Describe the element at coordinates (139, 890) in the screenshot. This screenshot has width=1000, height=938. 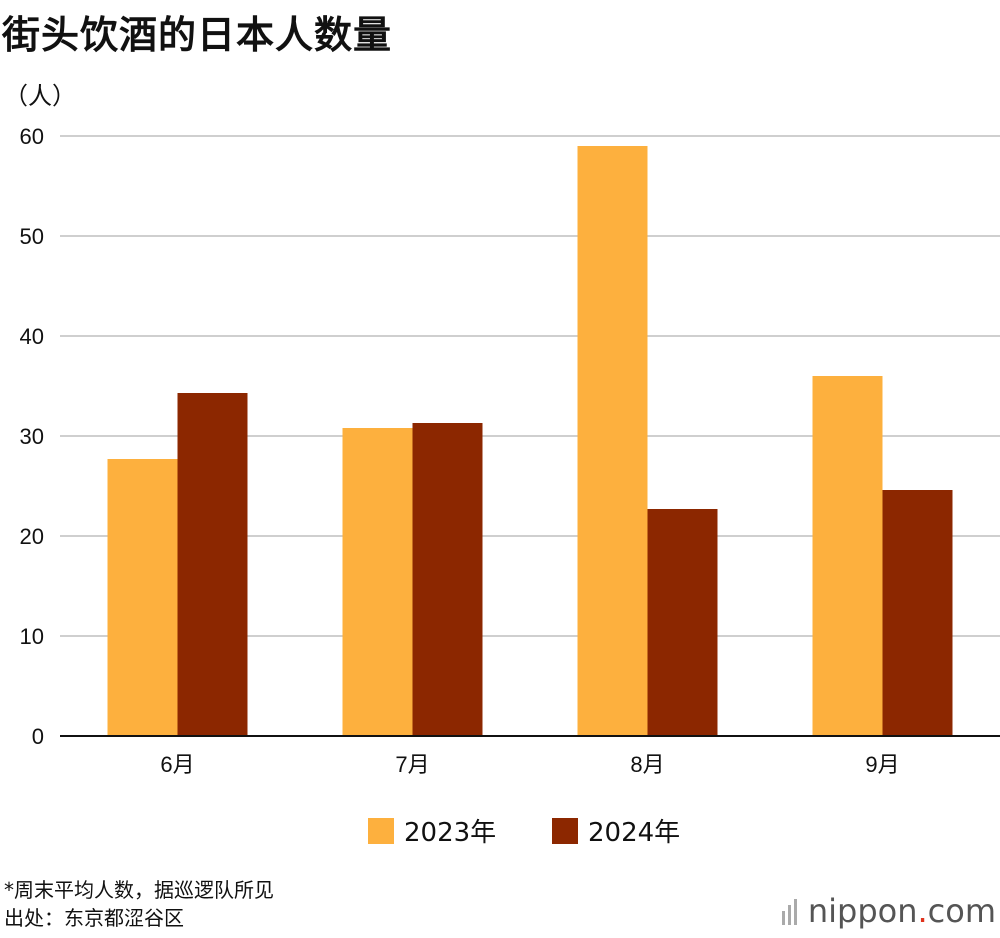
I see `footnote: *周末平均人数，据巡逻队所见` at that location.